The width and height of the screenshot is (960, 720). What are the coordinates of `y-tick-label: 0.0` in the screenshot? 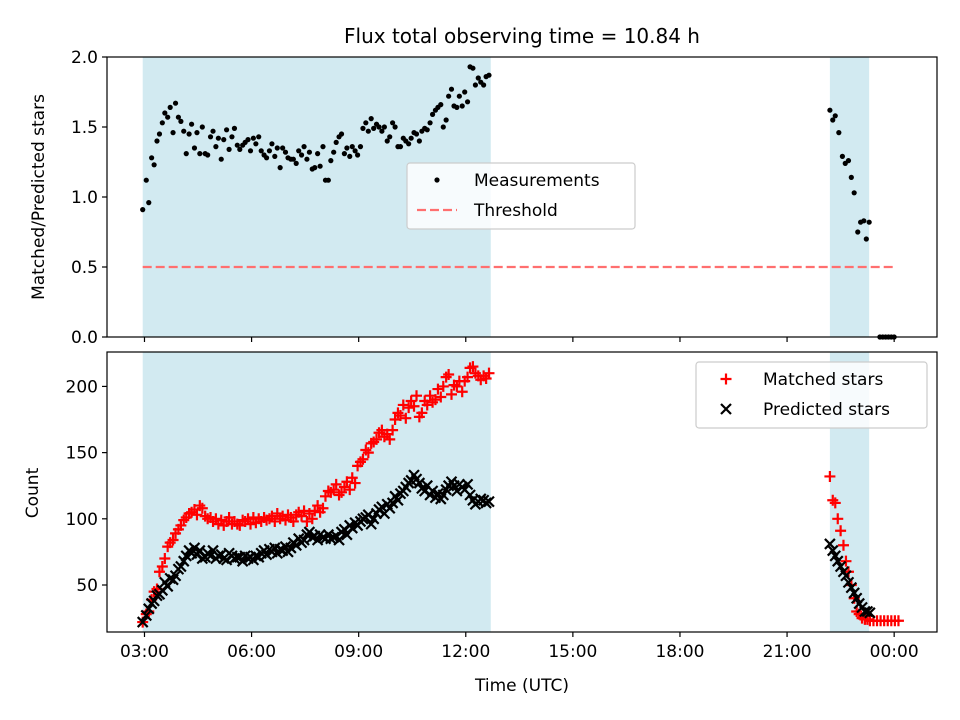 It's located at (84, 338).